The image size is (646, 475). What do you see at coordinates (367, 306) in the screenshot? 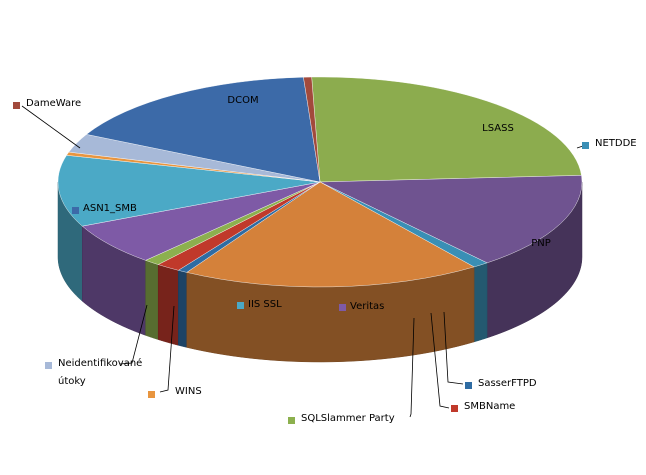
I see `slice-label-veritas: Veritas` at bounding box center [367, 306].